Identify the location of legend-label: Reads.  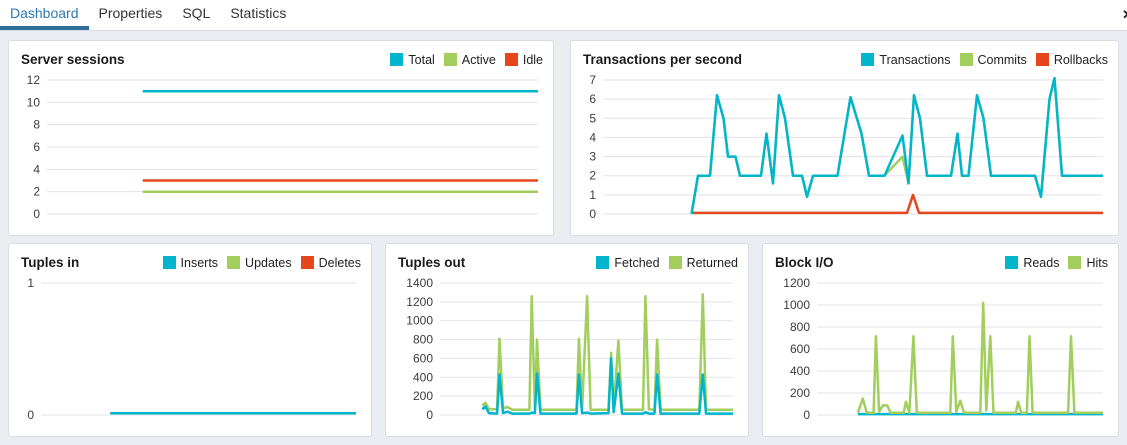
(1041, 262).